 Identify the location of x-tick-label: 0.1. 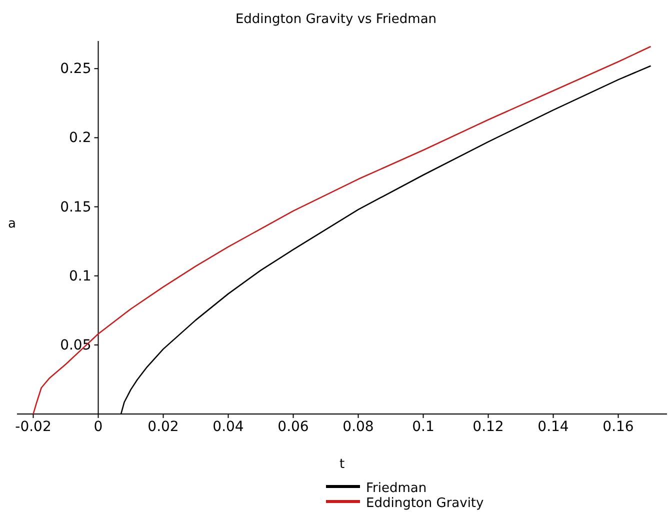
(423, 426).